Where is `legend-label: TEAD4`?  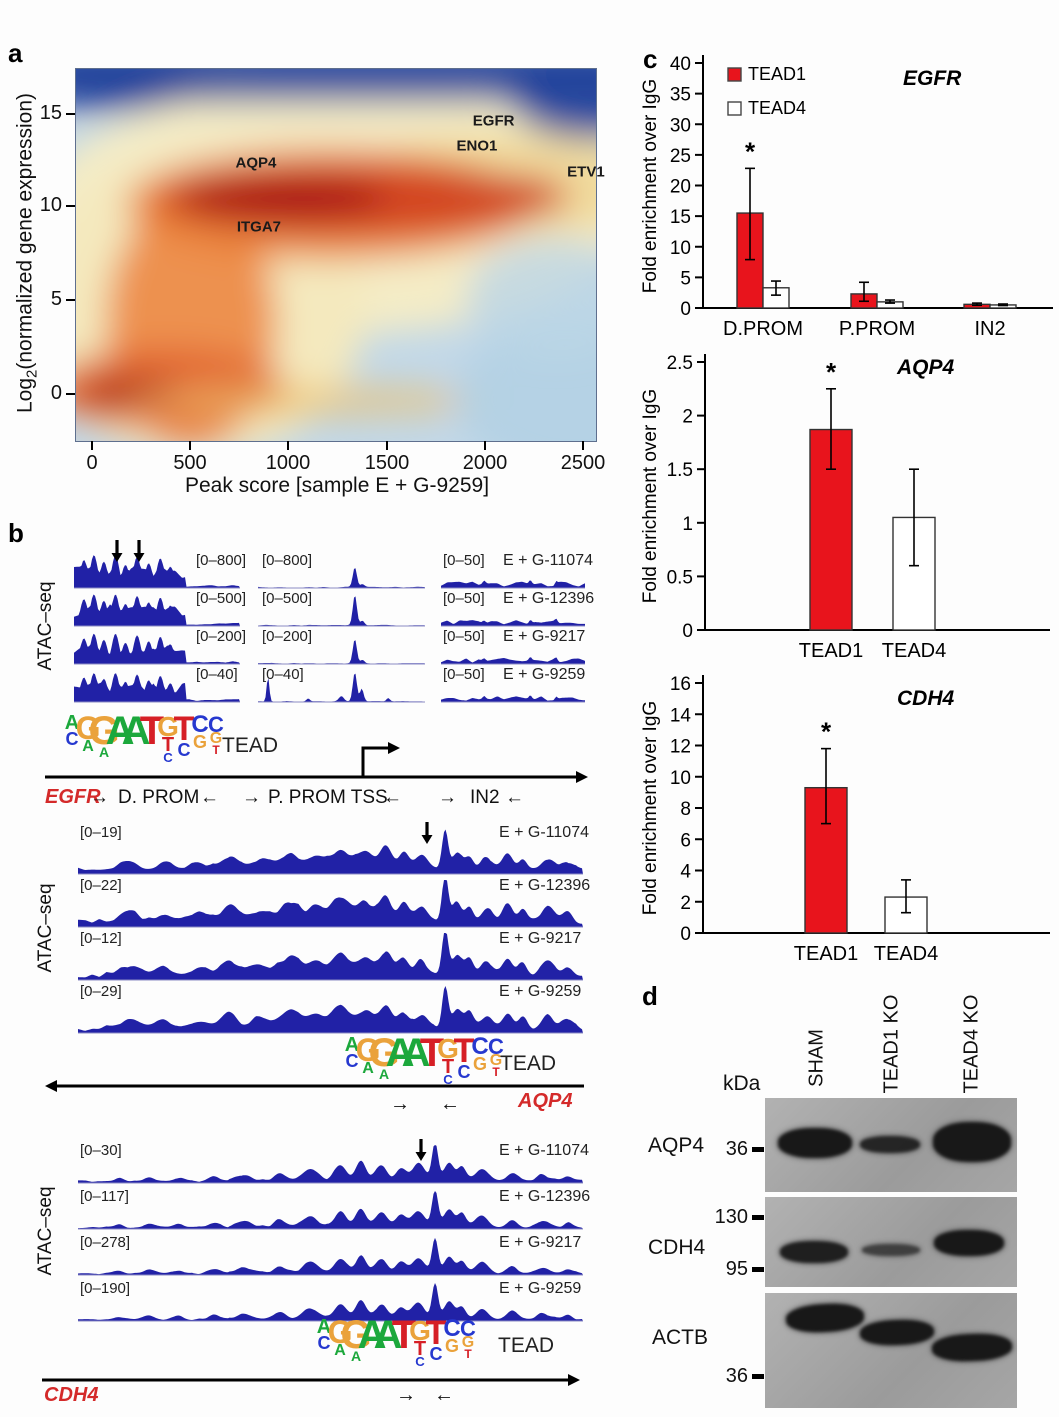
legend-label: TEAD4 is located at coordinates (777, 108).